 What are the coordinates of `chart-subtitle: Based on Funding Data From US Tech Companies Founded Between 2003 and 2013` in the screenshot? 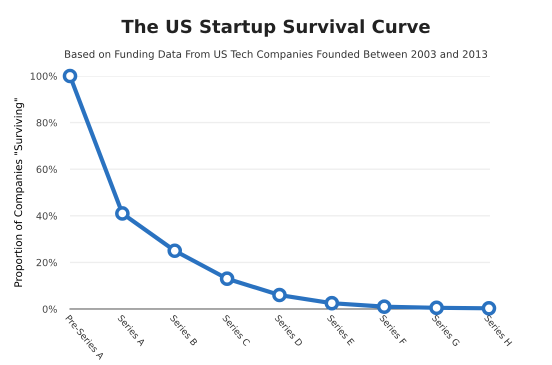 It's located at (276, 55).